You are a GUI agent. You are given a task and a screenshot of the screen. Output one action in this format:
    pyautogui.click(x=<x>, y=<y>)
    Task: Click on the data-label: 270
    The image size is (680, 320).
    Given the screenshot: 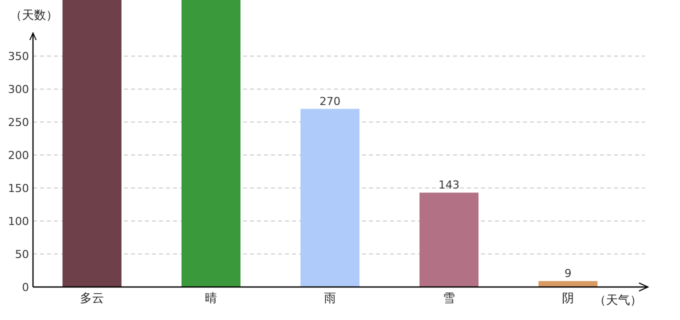 What is the action you would take?
    pyautogui.click(x=330, y=101)
    